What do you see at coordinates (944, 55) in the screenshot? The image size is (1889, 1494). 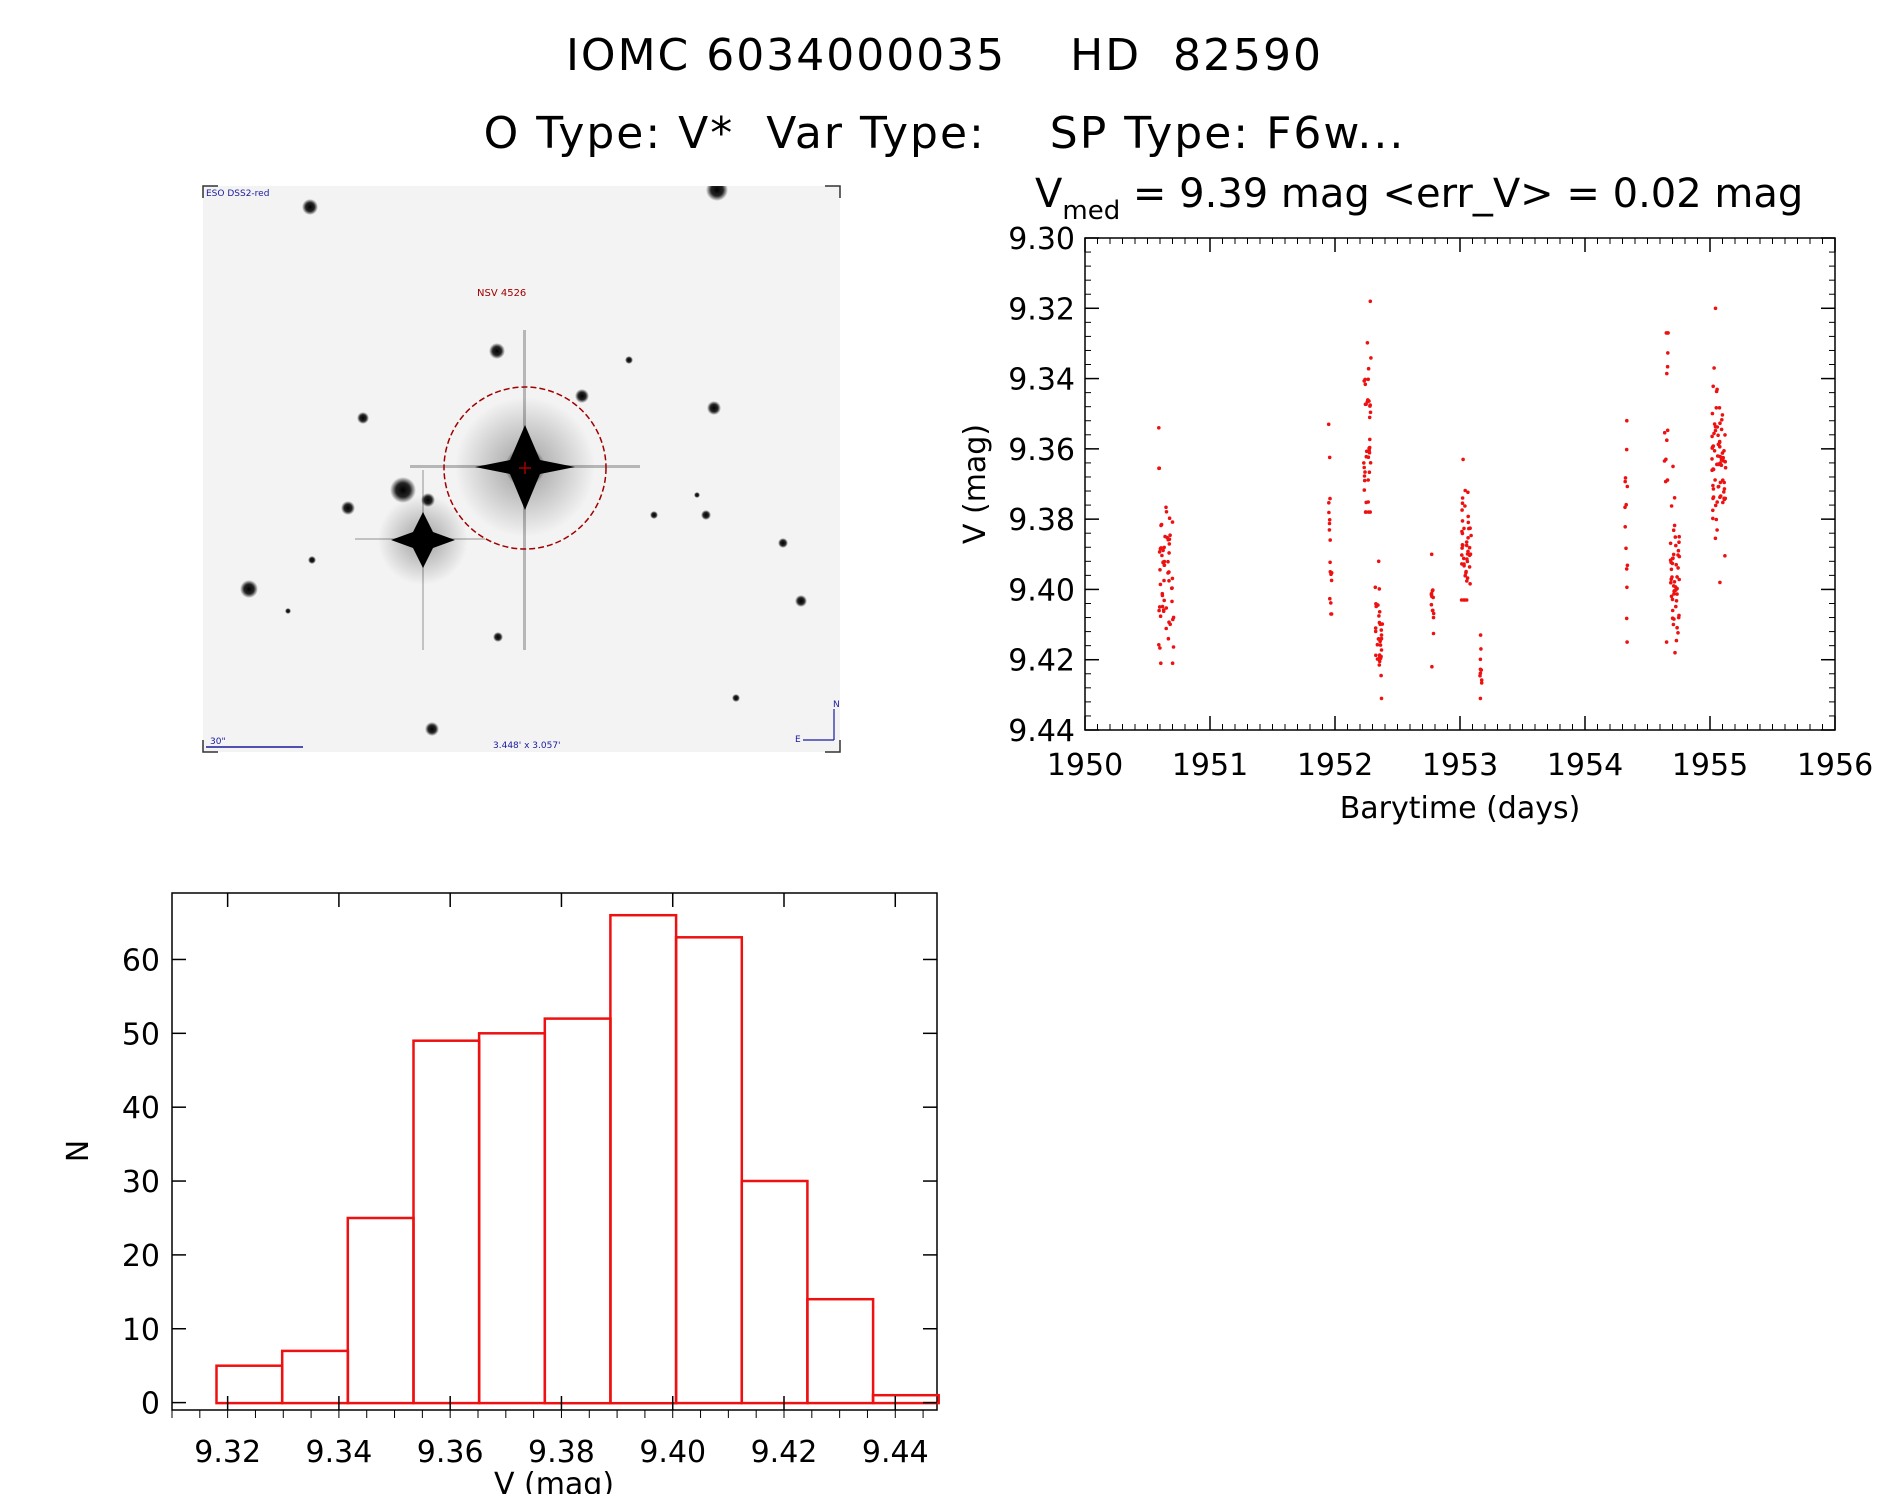 I see `page-title: IOMC 6034000035 HD 82590` at bounding box center [944, 55].